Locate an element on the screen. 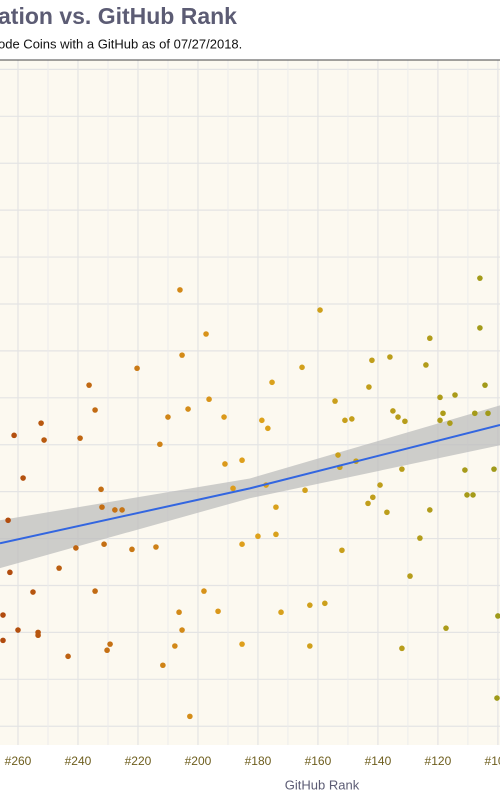  x-tick-label: #180 is located at coordinates (258, 761).